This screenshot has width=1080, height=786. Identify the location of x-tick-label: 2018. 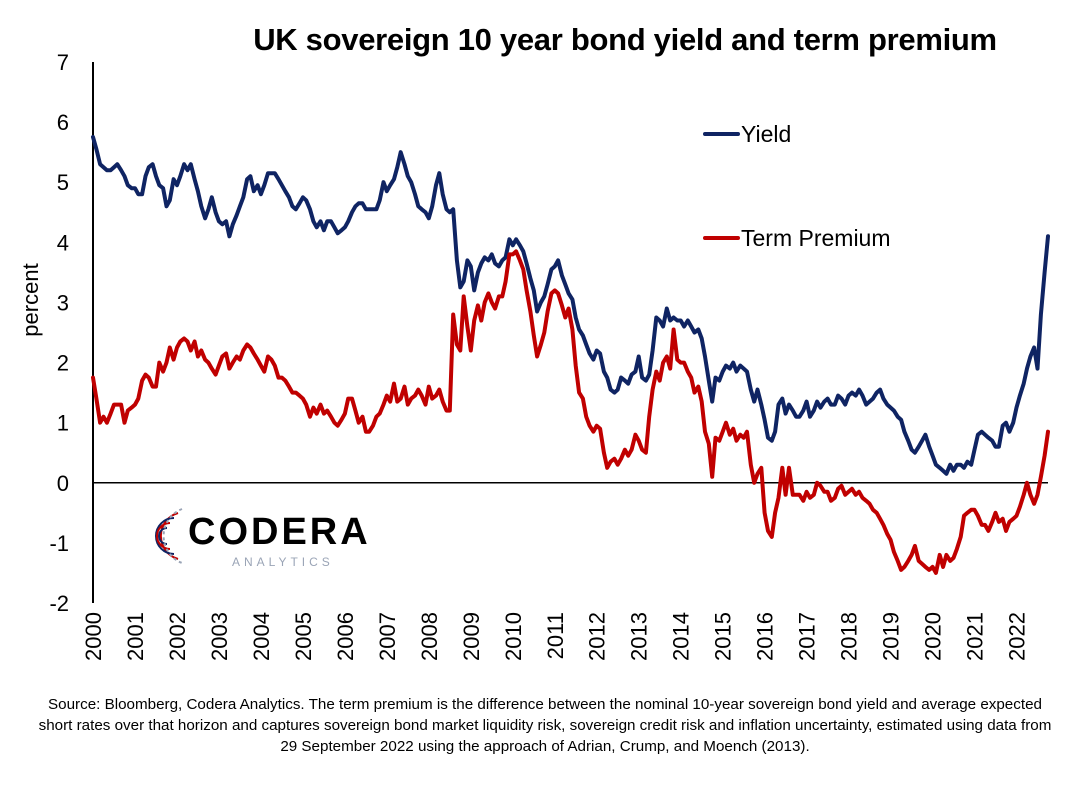
(849, 636).